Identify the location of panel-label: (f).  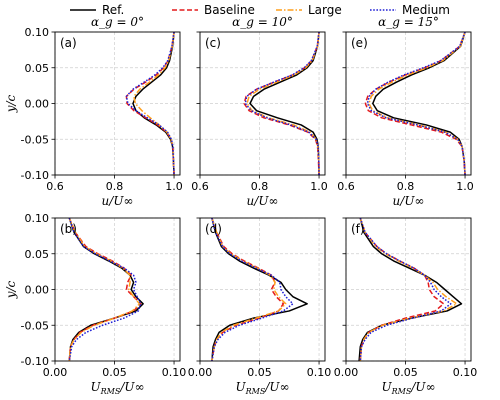
(358, 229).